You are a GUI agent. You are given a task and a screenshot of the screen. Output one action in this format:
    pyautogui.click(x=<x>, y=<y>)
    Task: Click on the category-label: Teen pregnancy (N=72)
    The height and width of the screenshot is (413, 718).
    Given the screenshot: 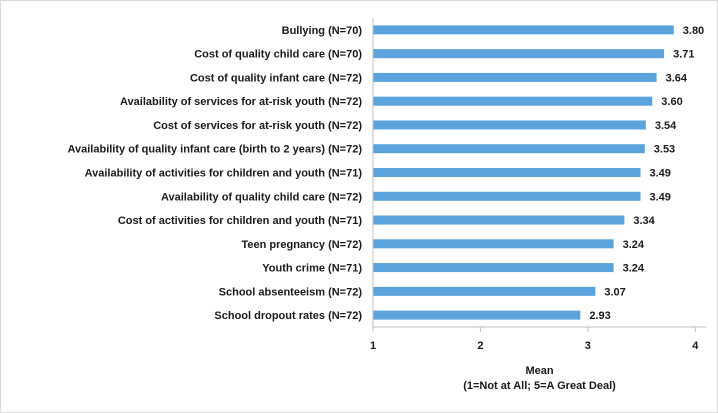 What is the action you would take?
    pyautogui.click(x=301, y=245)
    